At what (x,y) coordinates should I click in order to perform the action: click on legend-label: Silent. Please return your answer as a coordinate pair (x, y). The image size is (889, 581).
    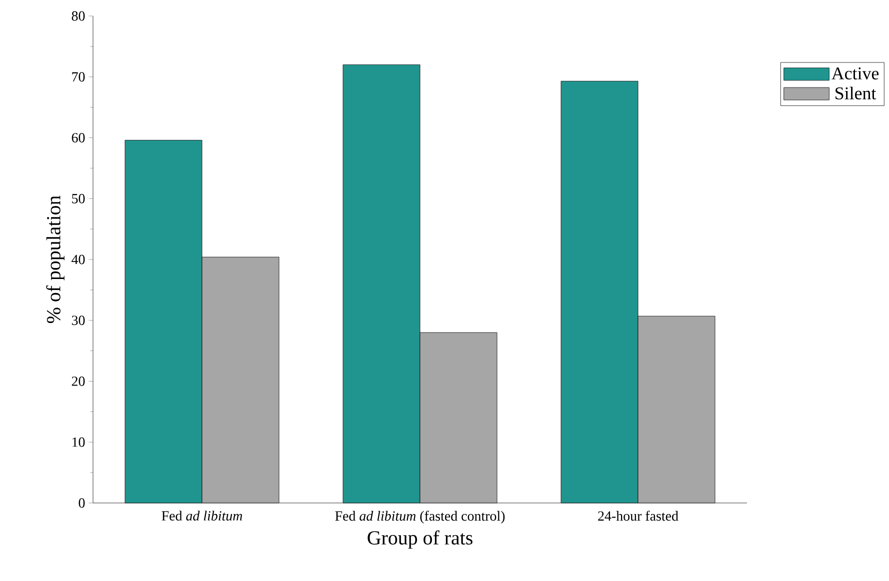
    Looking at the image, I should click on (856, 93).